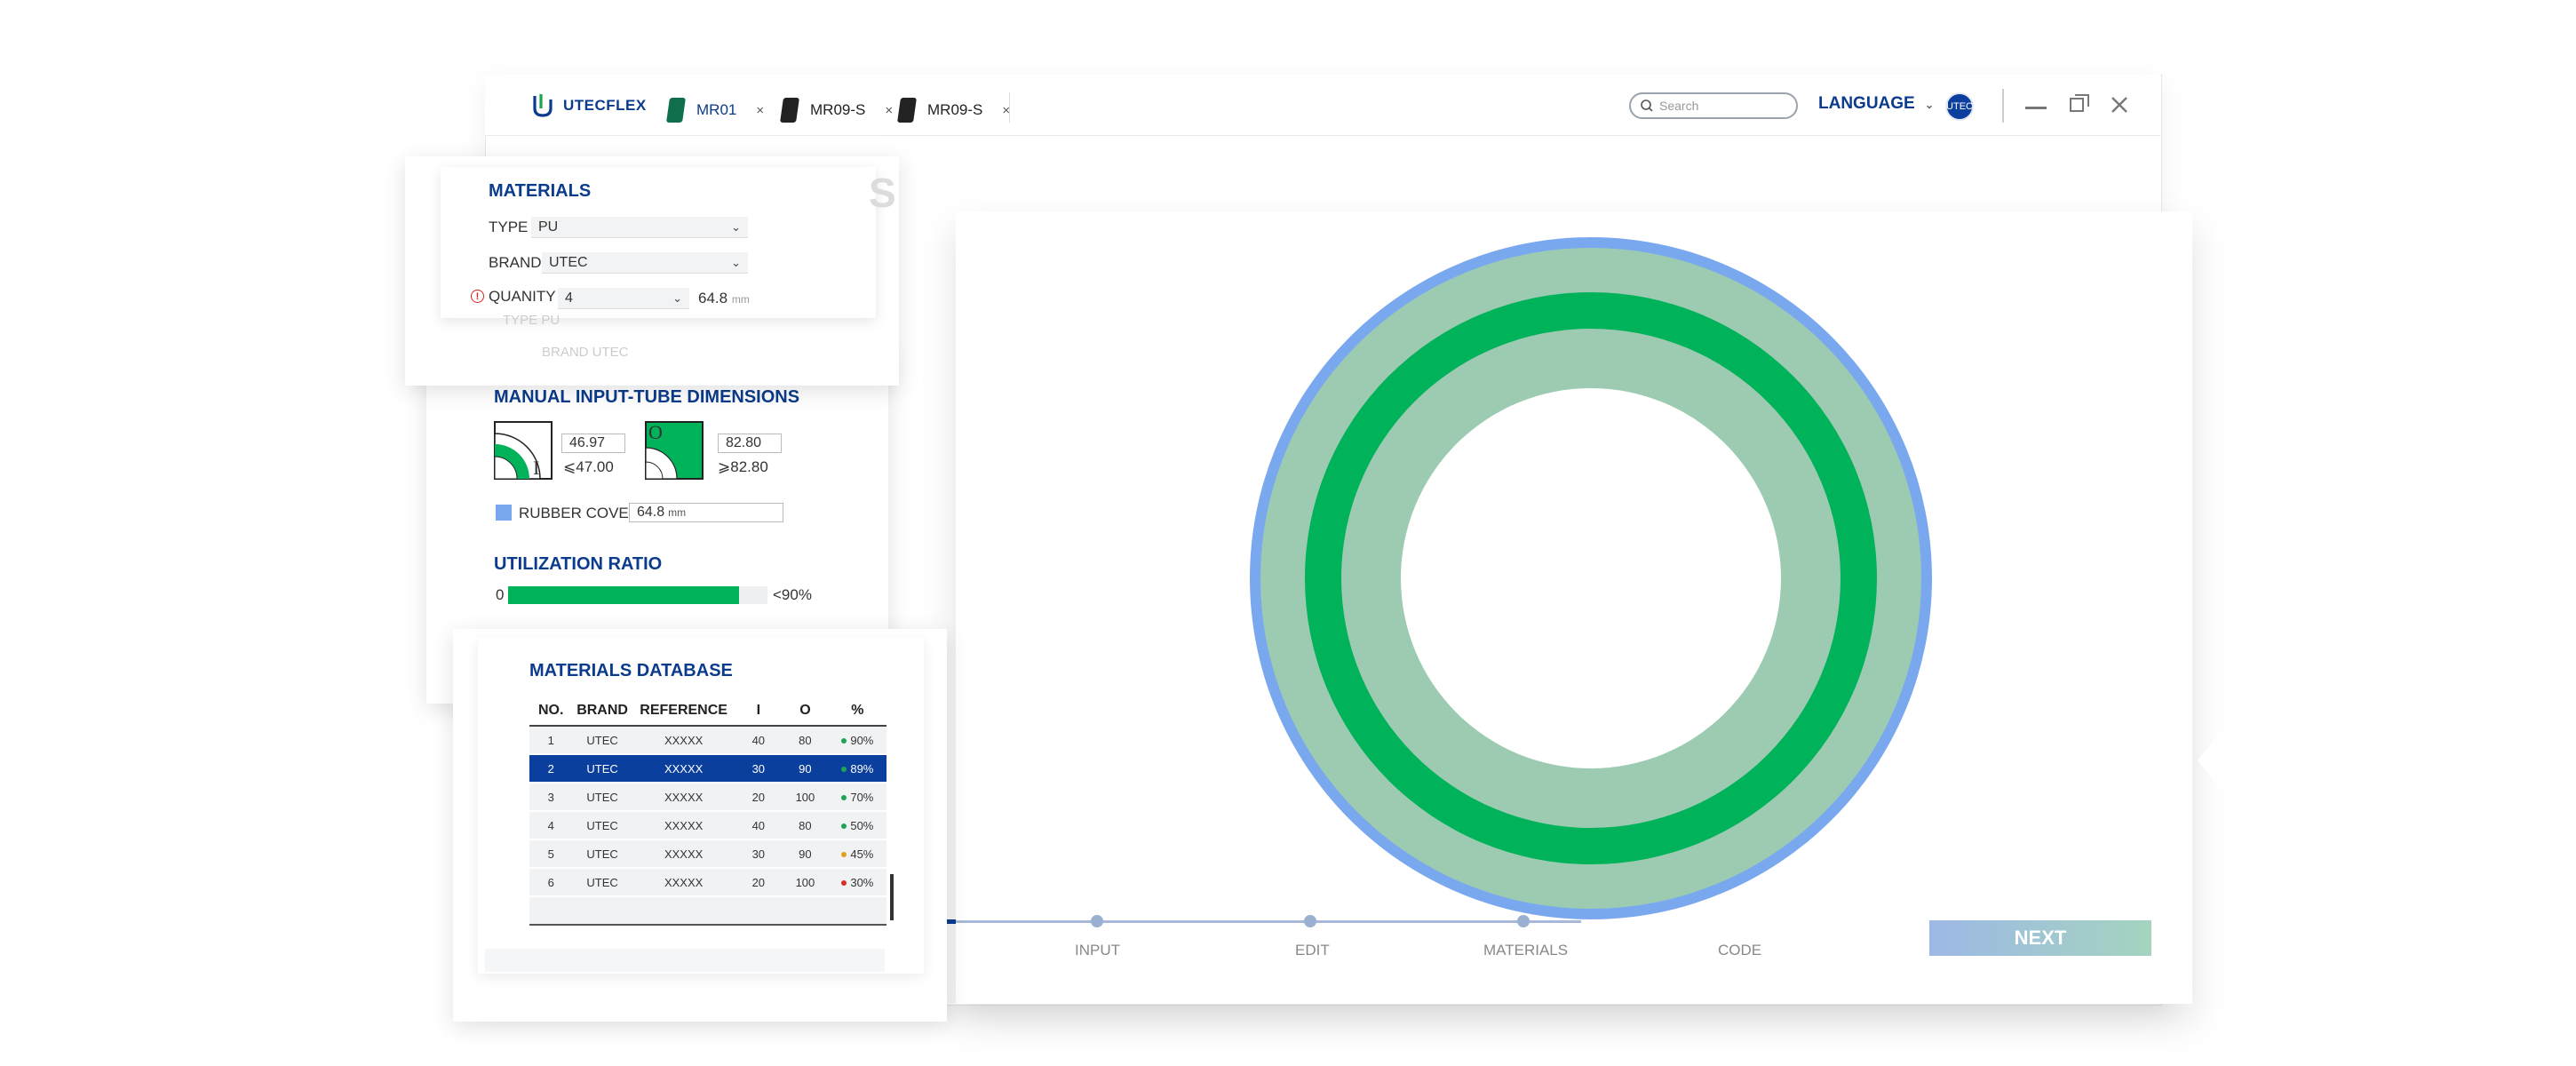  What do you see at coordinates (954, 110) in the screenshot?
I see `tab-mr09-s-2: MR09-S ×` at bounding box center [954, 110].